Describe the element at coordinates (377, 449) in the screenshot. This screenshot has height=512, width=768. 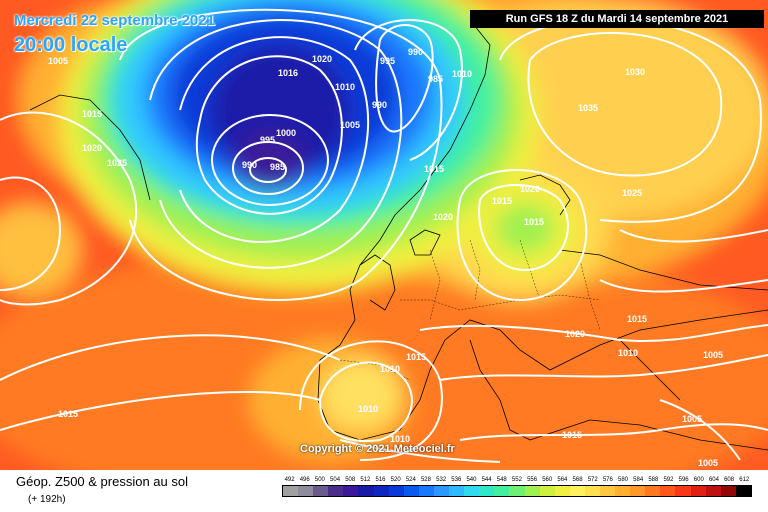
I see `copyright-text: Copyright © 2021 Meteociel.fr` at that location.